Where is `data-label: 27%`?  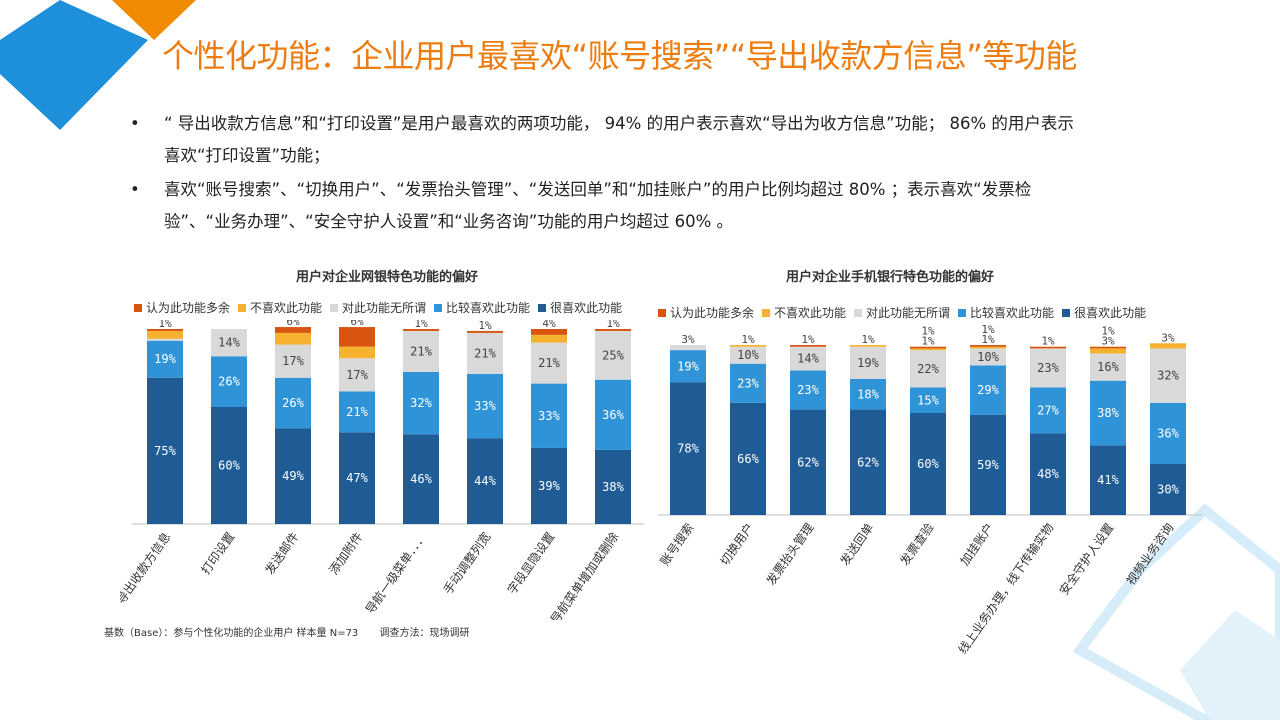
data-label: 27% is located at coordinates (1048, 410).